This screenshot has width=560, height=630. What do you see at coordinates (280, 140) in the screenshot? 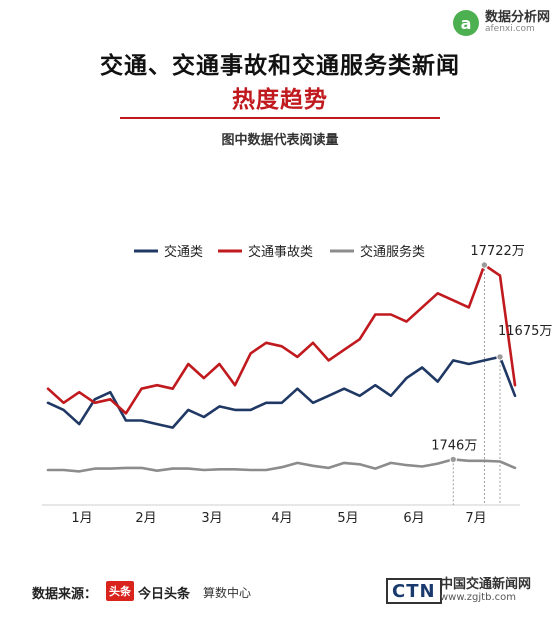
I see `chart-note: 图中数据代表阅读量` at bounding box center [280, 140].